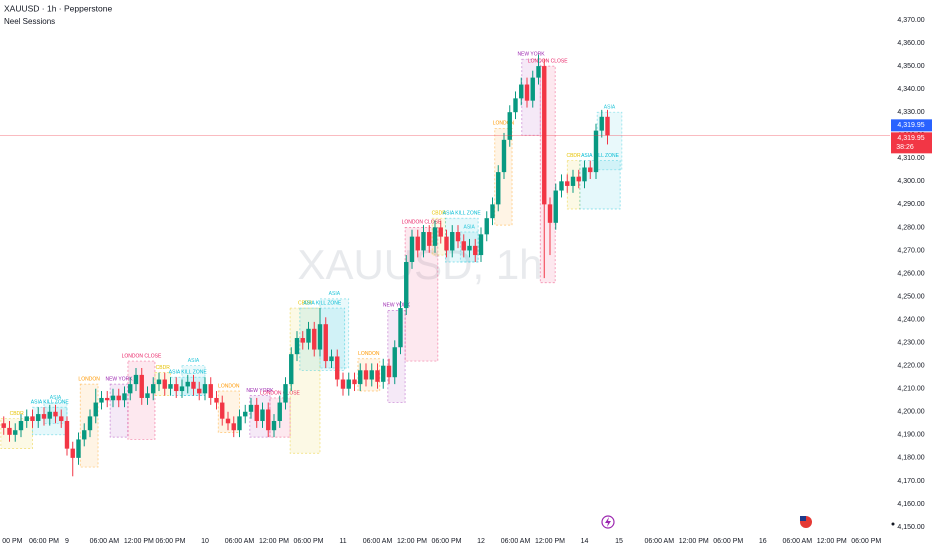 The width and height of the screenshot is (932, 550). Describe the element at coordinates (322, 303) in the screenshot. I see `session-label: ASIA KILL ZONE` at that location.